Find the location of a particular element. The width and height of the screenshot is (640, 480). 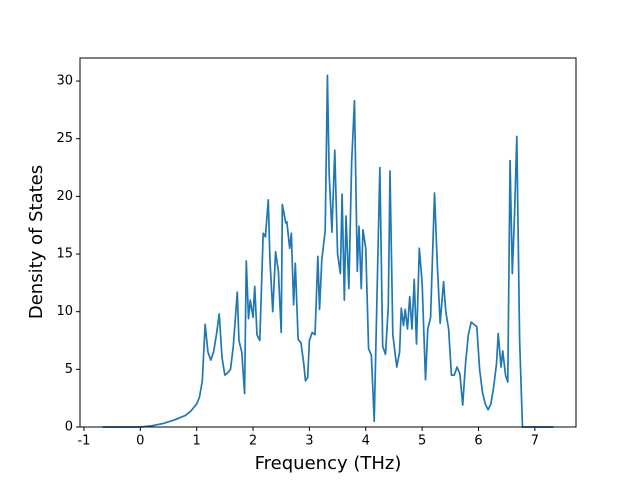

x-tick-label: 1 is located at coordinates (197, 441).